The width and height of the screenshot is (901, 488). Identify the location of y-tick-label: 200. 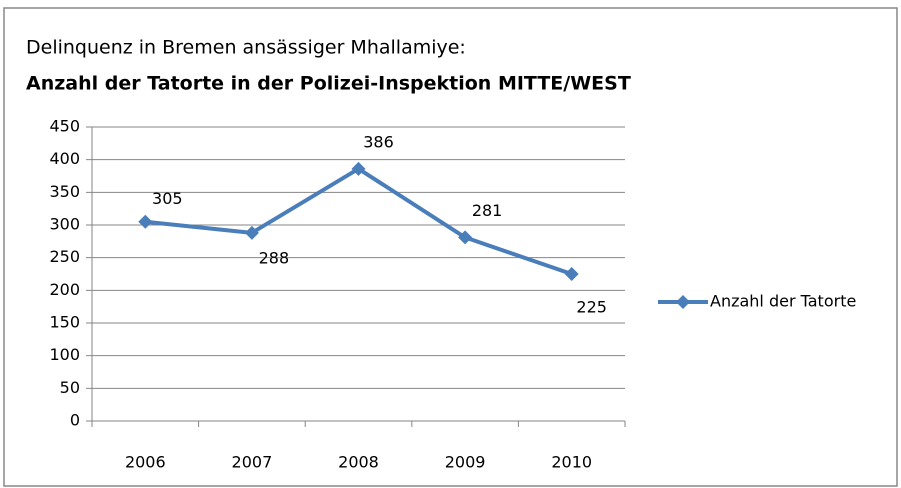
(64, 289).